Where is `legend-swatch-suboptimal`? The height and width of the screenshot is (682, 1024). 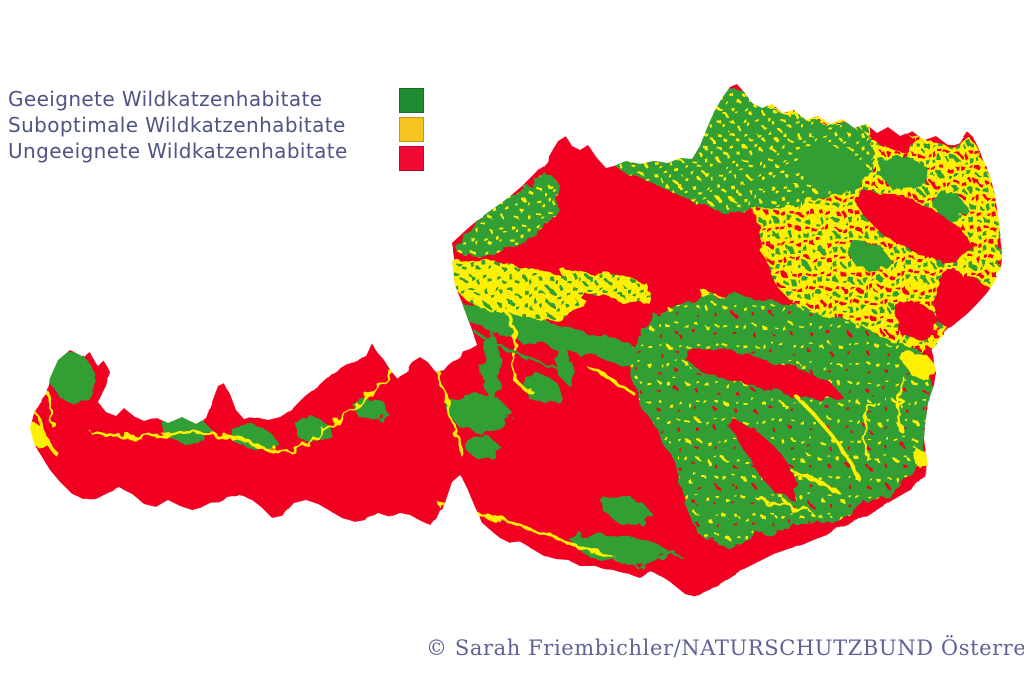
legend-swatch-suboptimal is located at coordinates (411, 129).